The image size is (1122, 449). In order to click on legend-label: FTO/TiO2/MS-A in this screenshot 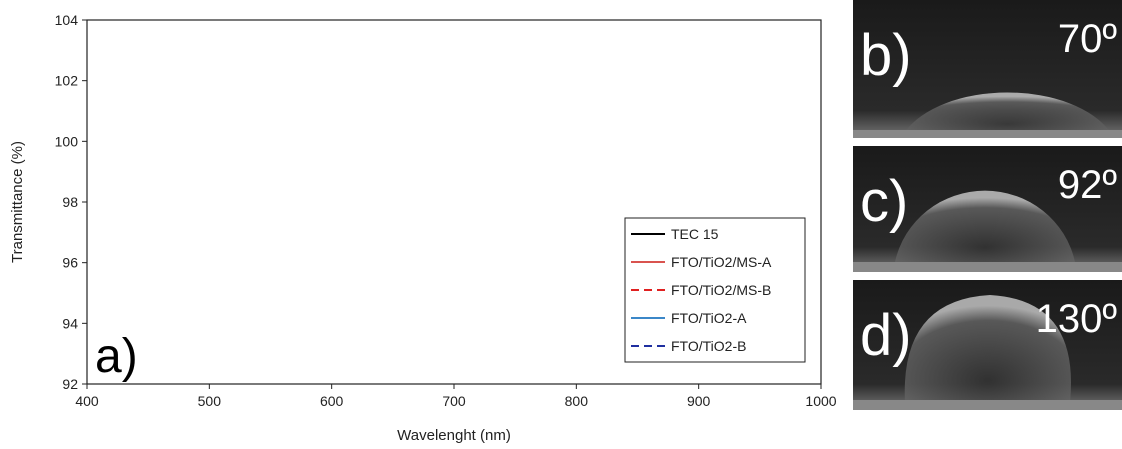, I will do `click(721, 262)`.